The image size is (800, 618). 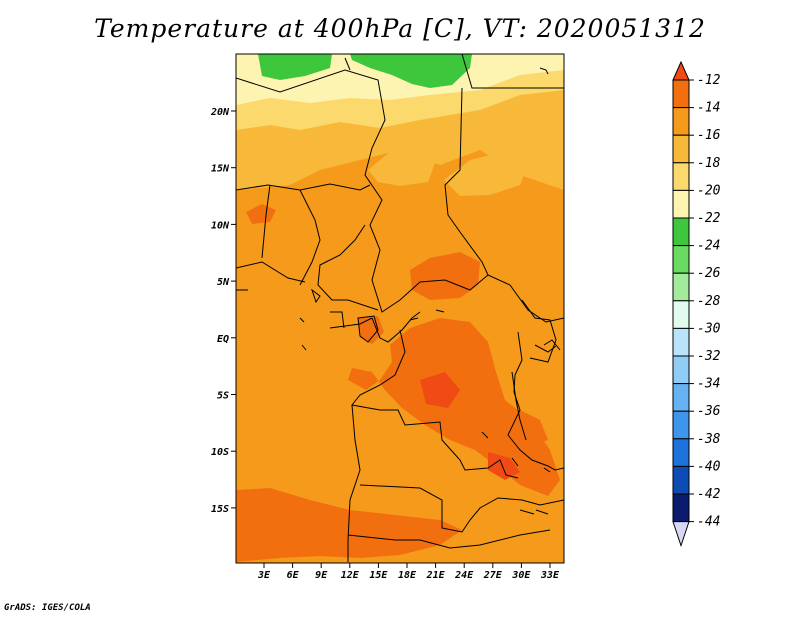 I want to click on x-tick-label: 21E, so click(x=436, y=575).